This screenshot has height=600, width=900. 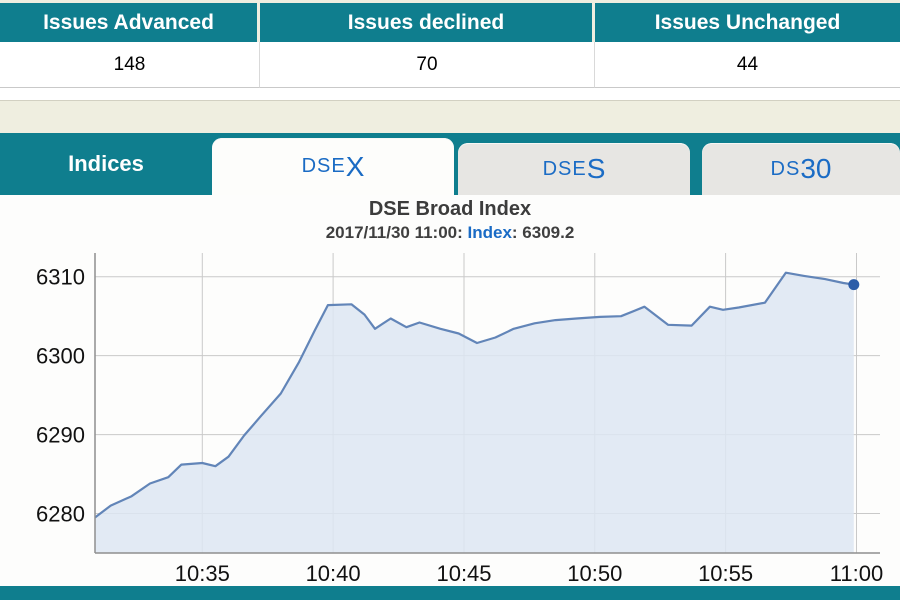 I want to click on svg-text: 10:45, so click(x=463, y=573).